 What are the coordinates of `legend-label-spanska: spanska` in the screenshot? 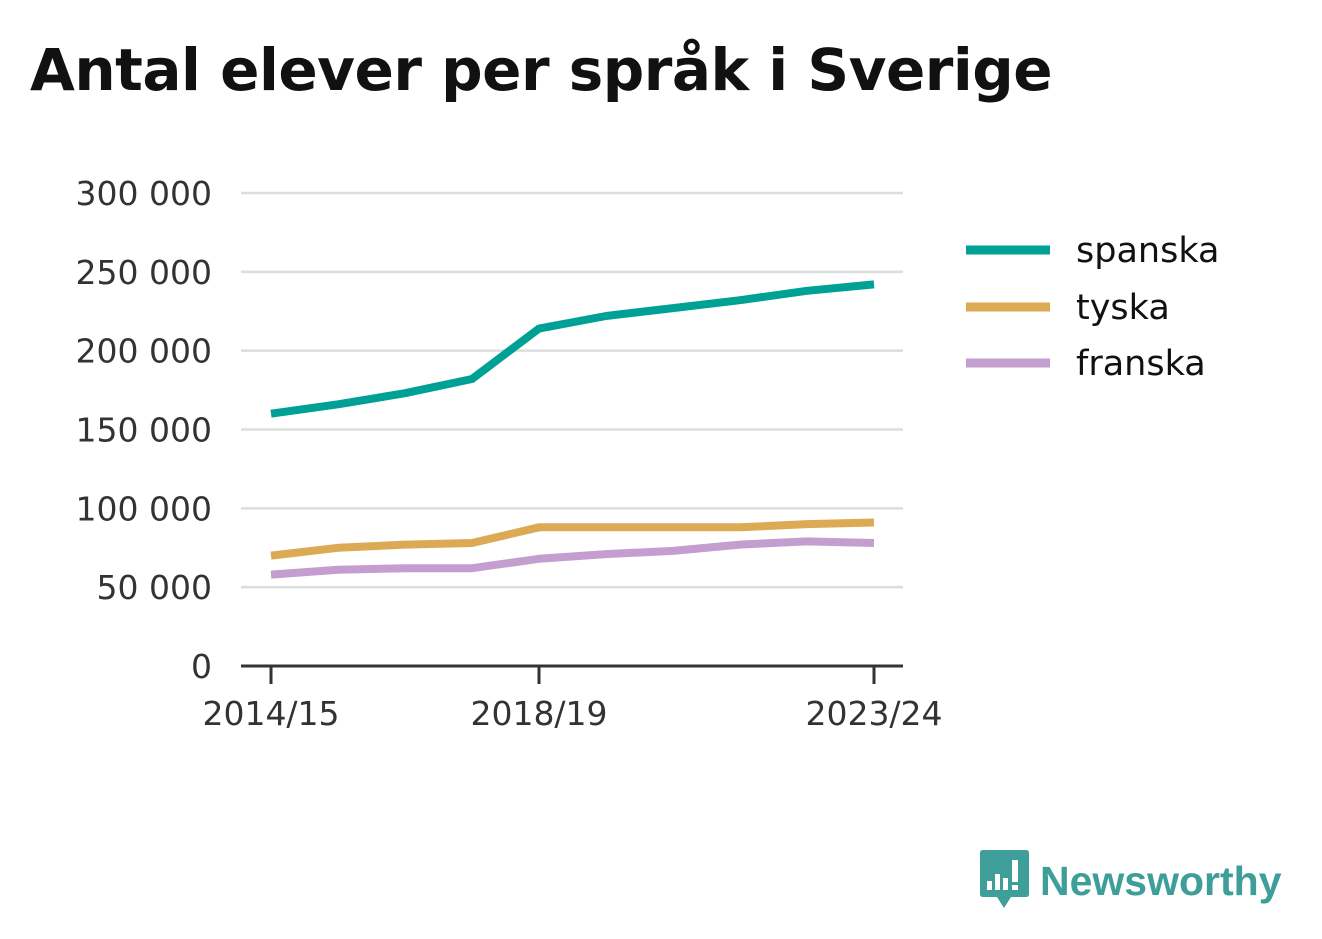 It's located at (1147, 251).